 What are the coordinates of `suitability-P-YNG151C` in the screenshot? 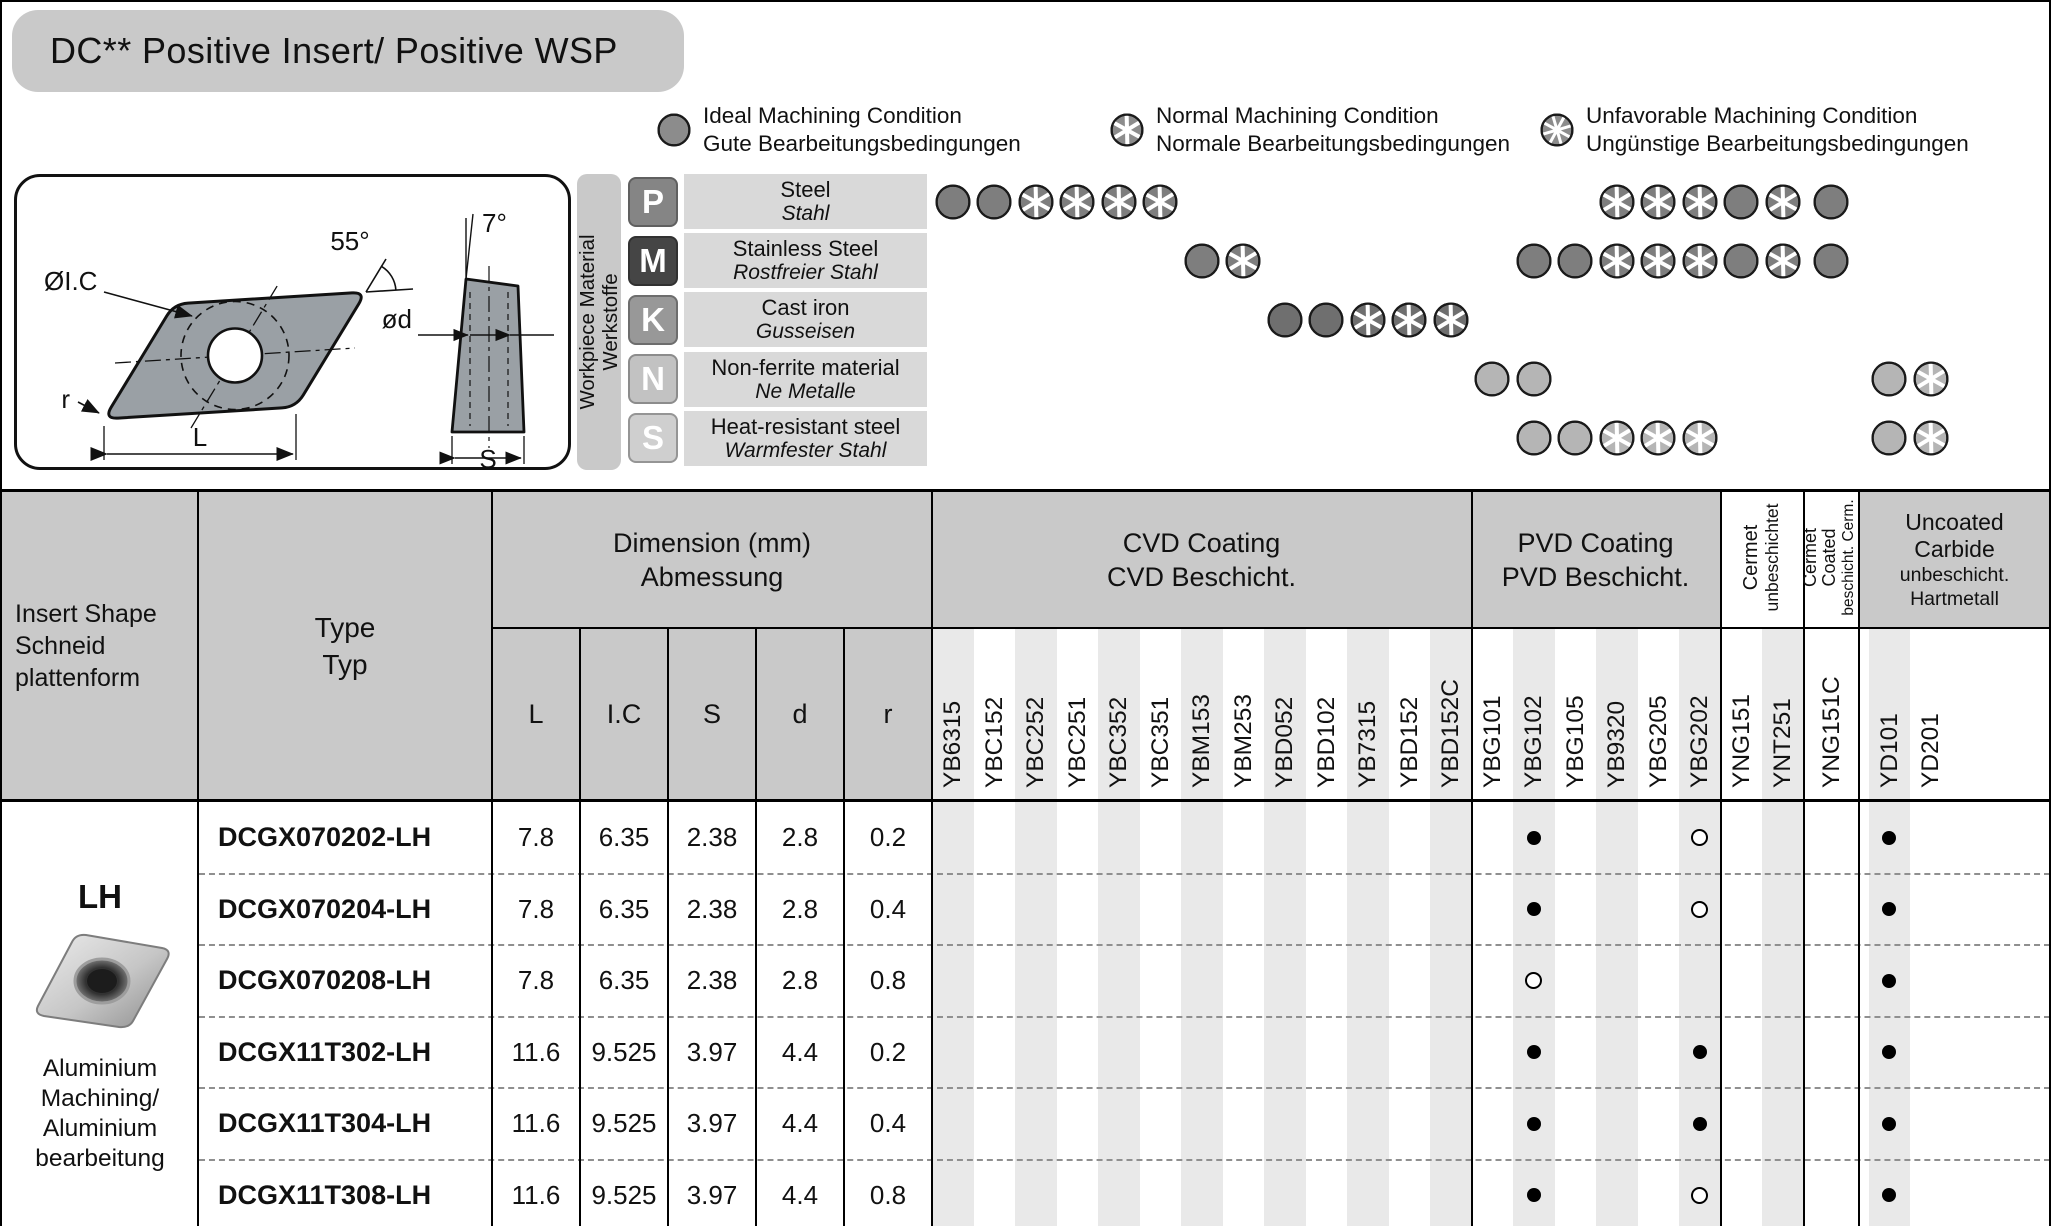 It's located at (1831, 202).